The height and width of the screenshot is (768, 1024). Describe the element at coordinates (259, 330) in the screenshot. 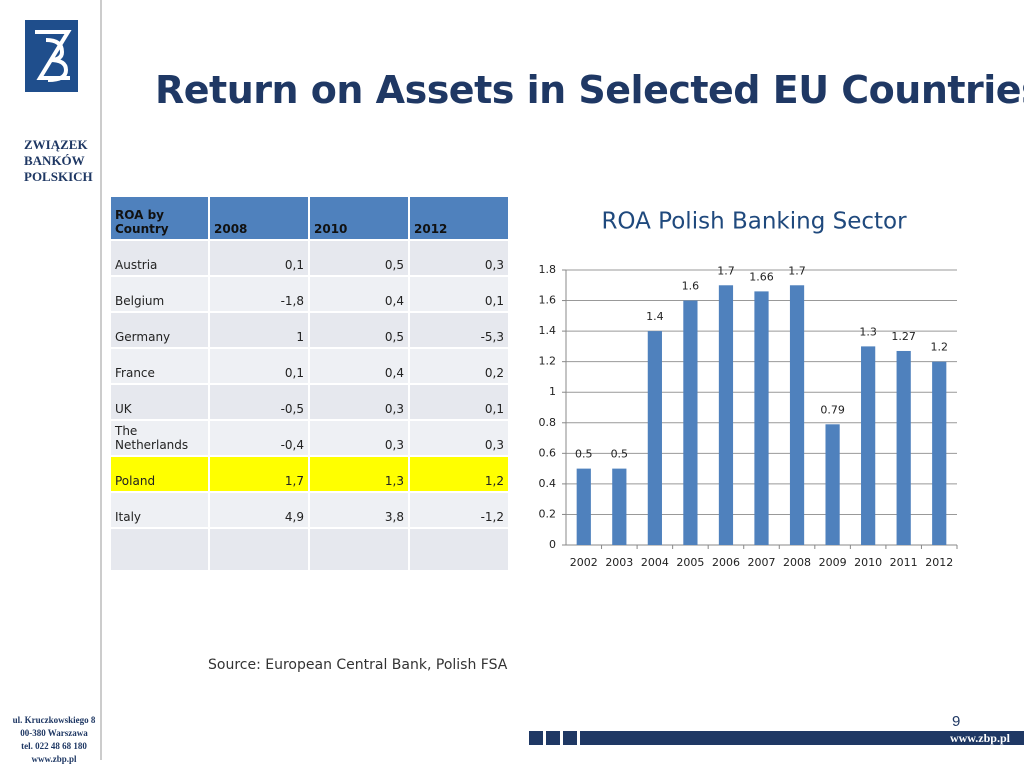

I see `table-cell: 1` at that location.